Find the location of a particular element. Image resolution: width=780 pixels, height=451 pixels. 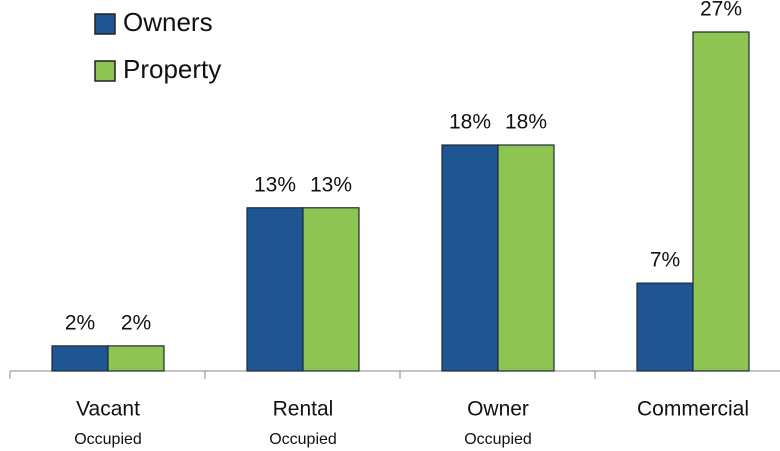

x-tick-label: Owner is located at coordinates (498, 409).